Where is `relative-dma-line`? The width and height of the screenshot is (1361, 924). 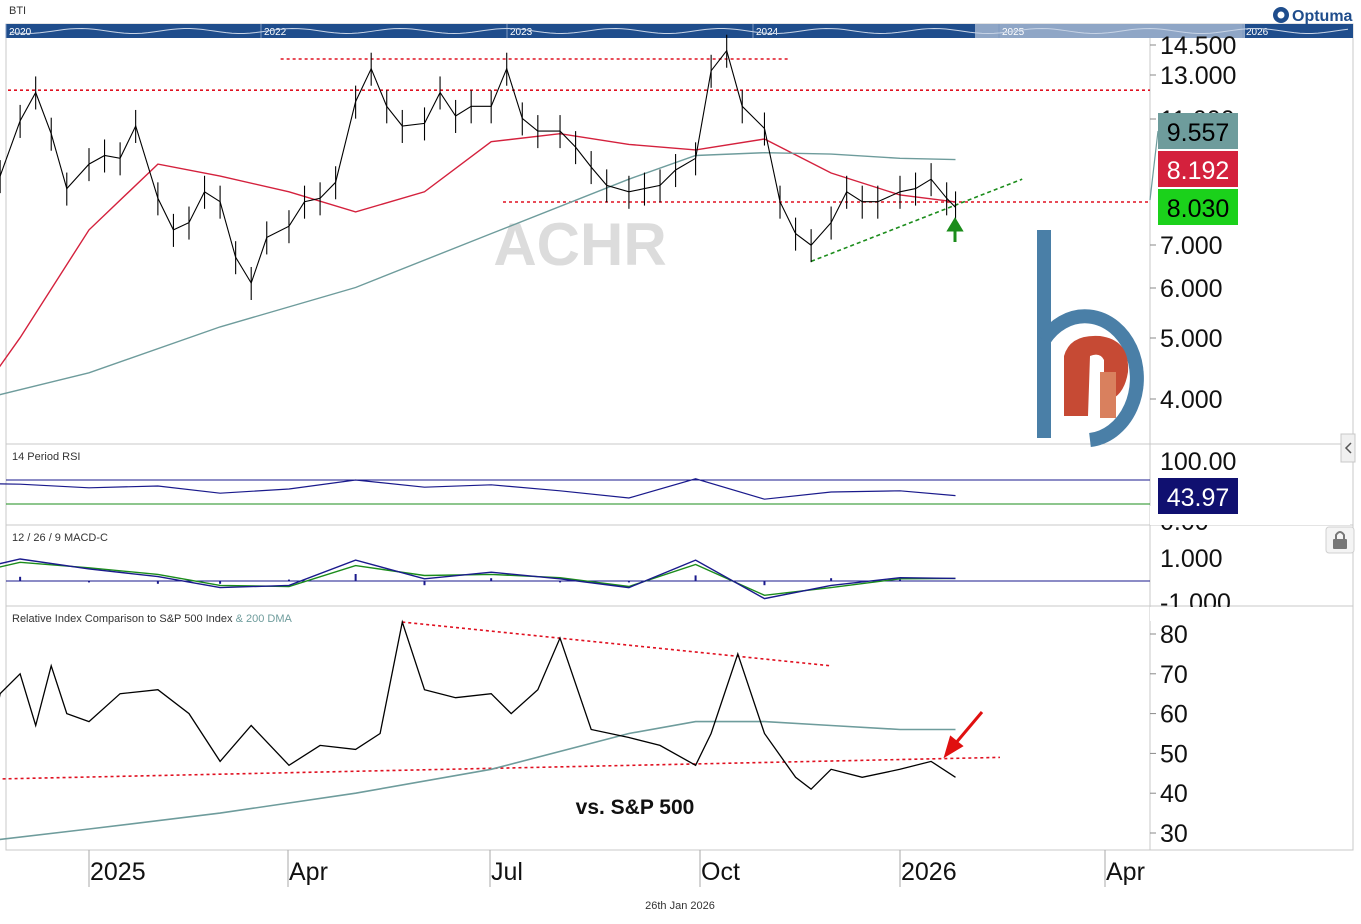 relative-dma-line is located at coordinates (478, 780).